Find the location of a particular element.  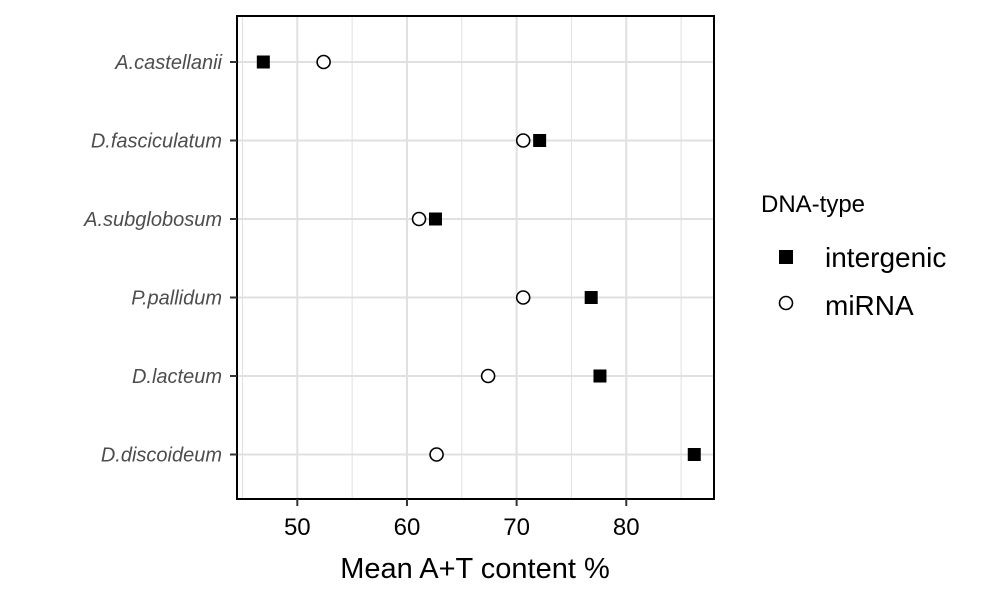

y-tick-label: A.subglobosum is located at coordinates (152, 220).